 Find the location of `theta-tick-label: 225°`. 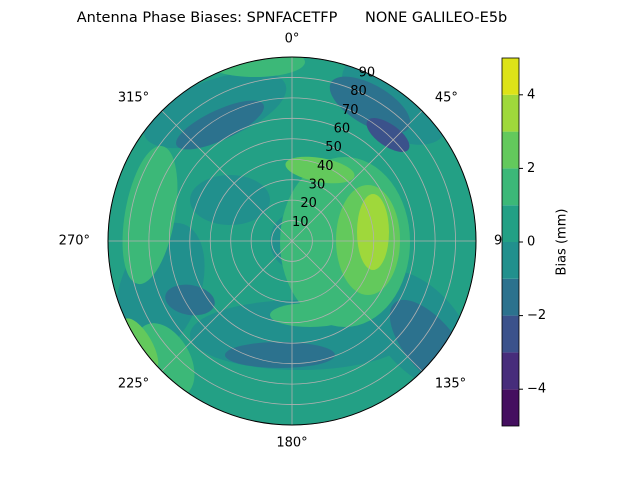

theta-tick-label: 225° is located at coordinates (133, 383).